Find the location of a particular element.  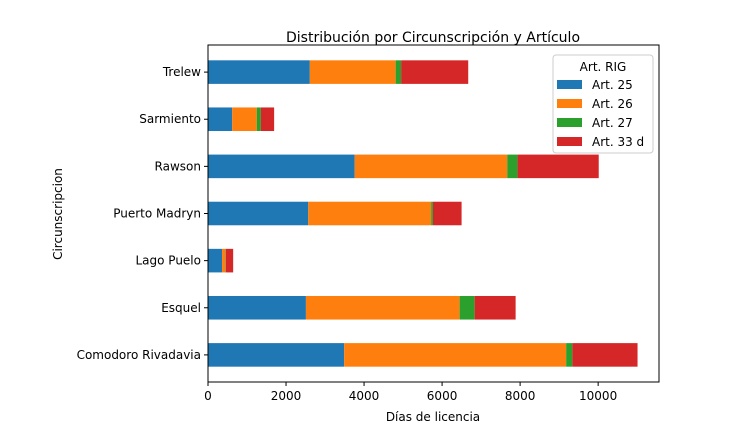

x-tick-label: 8000 is located at coordinates (520, 396).